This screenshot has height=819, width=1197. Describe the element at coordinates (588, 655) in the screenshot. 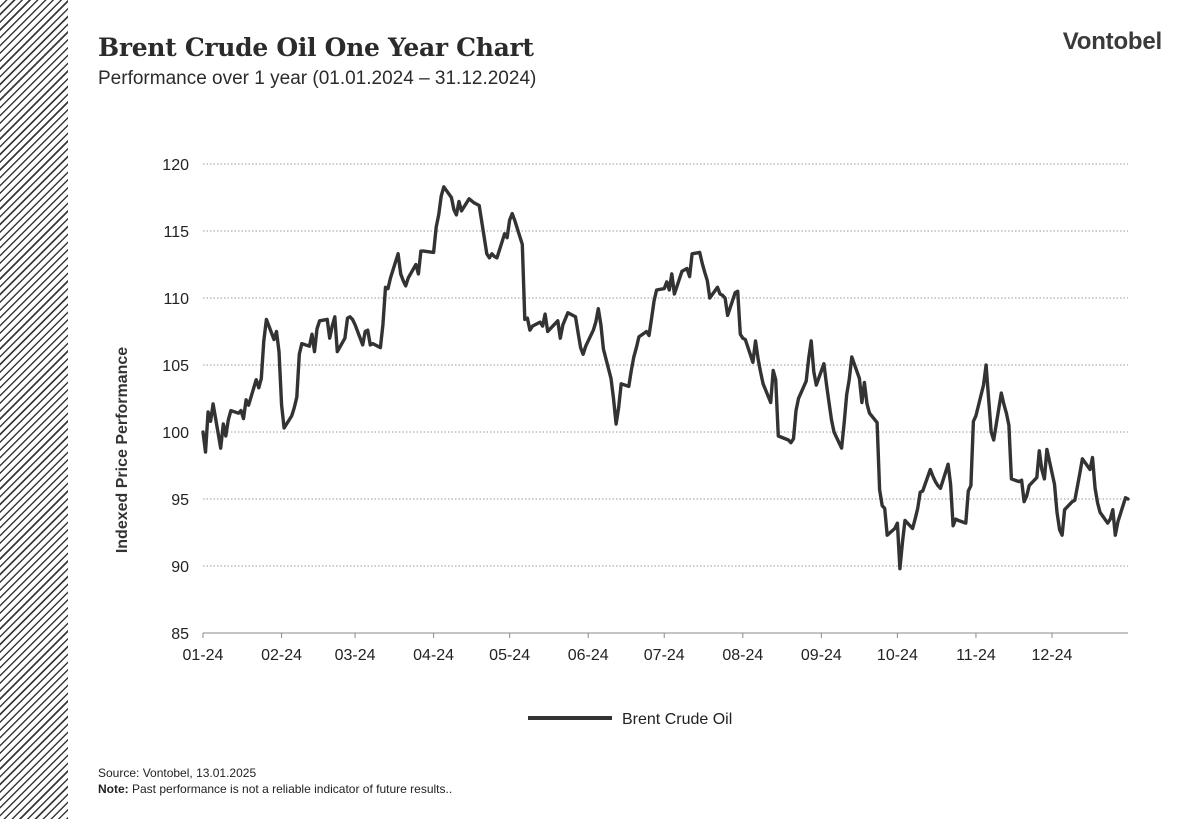

I see `x-tick-label: 06-24` at that location.